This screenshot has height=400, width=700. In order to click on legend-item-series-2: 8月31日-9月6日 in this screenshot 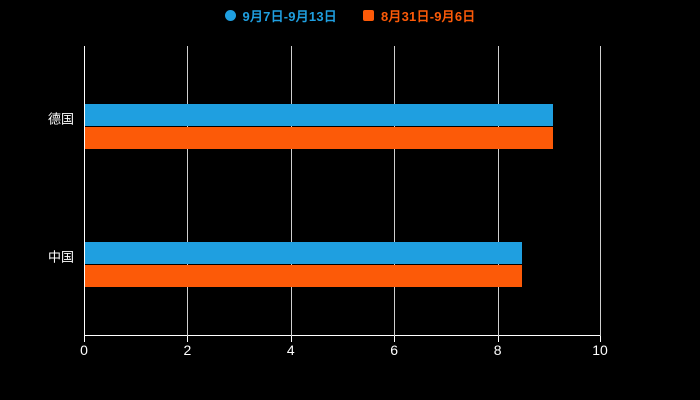, I will do `click(419, 15)`.